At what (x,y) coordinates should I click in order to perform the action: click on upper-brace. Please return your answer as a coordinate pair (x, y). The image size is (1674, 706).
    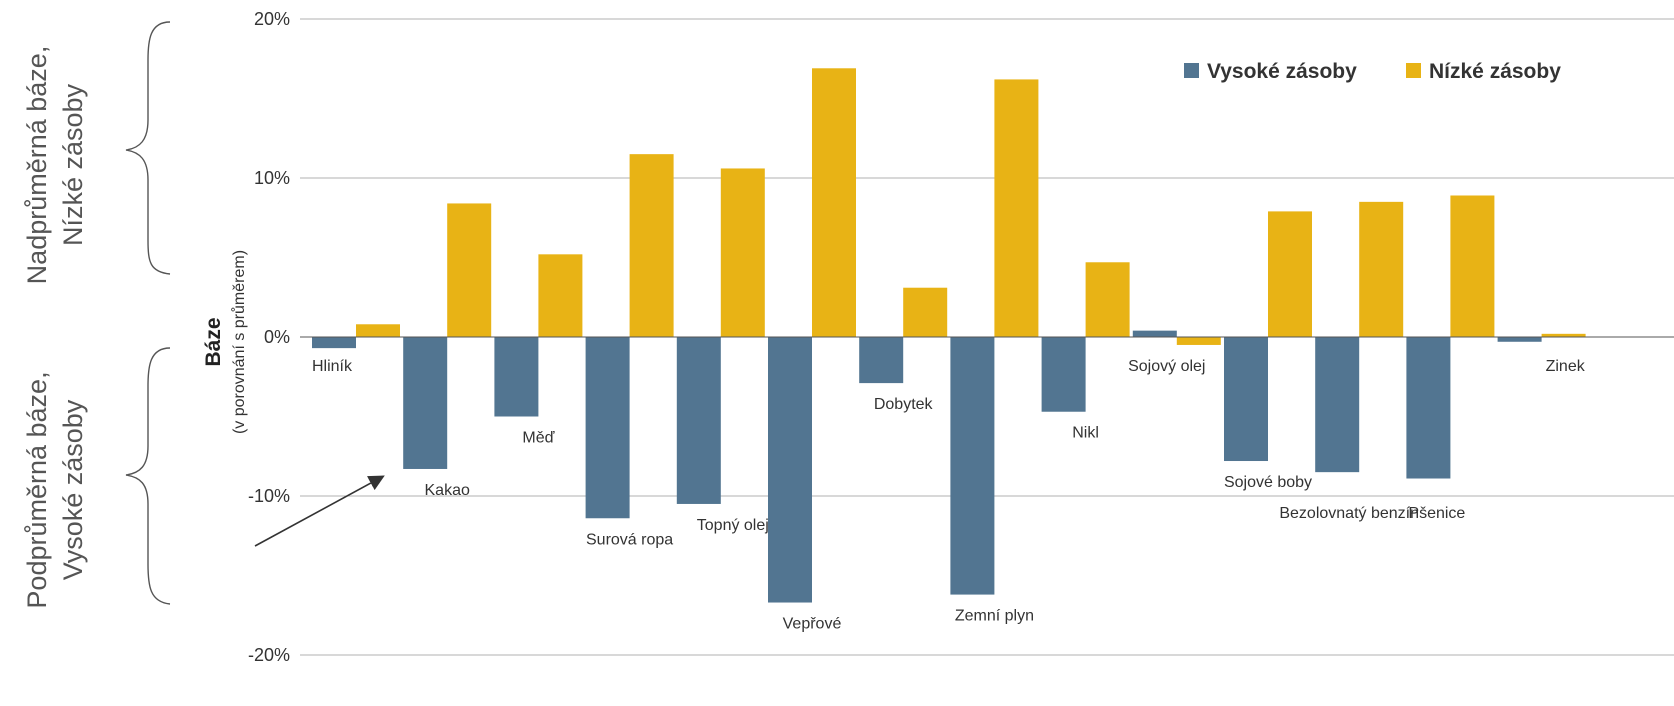
    Looking at the image, I should click on (148, 148).